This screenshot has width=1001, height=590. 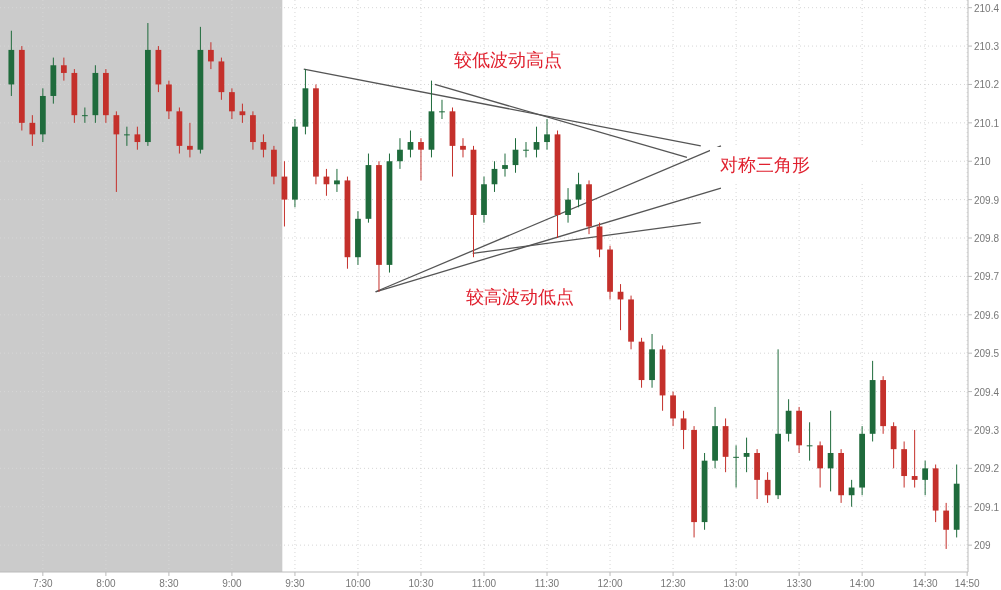 What do you see at coordinates (967, 583) in the screenshot?
I see `x-tick-label: 14:50` at bounding box center [967, 583].